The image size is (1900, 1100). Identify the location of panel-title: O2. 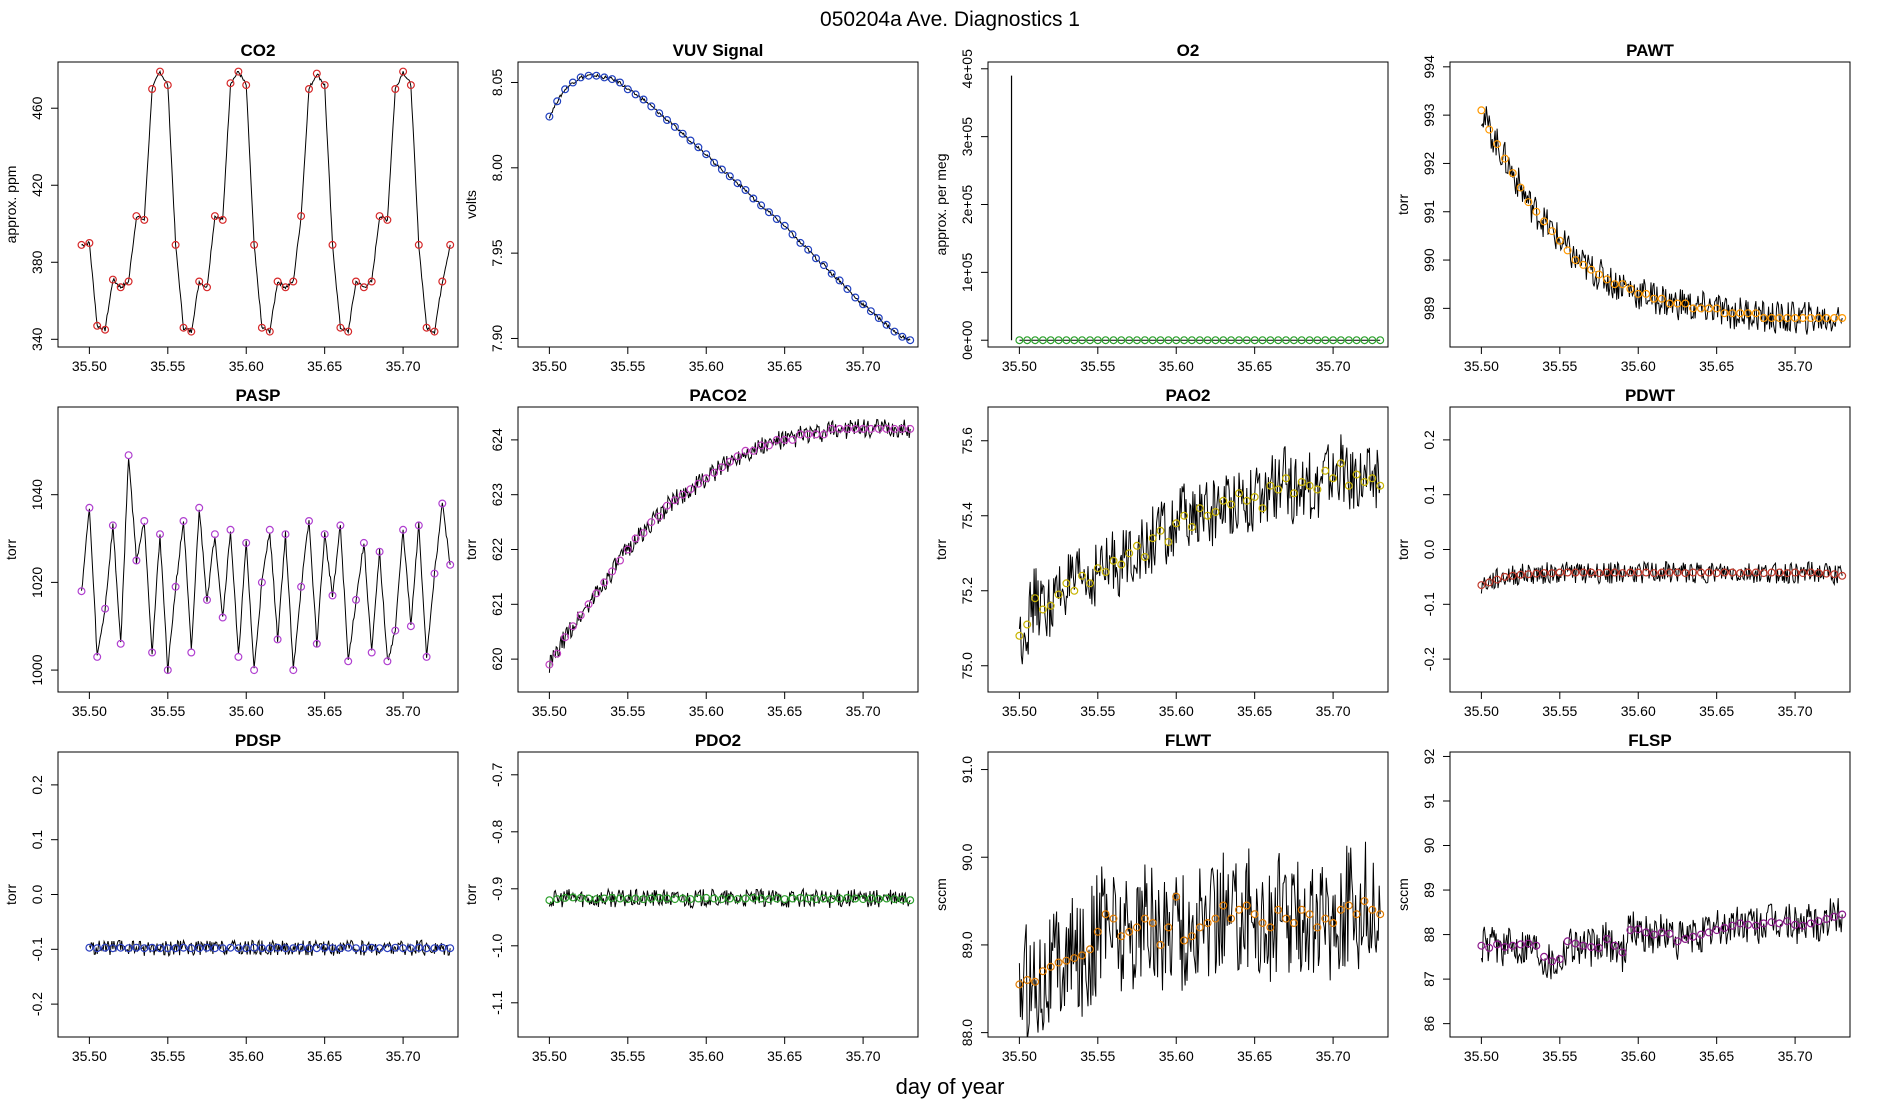
(1188, 50).